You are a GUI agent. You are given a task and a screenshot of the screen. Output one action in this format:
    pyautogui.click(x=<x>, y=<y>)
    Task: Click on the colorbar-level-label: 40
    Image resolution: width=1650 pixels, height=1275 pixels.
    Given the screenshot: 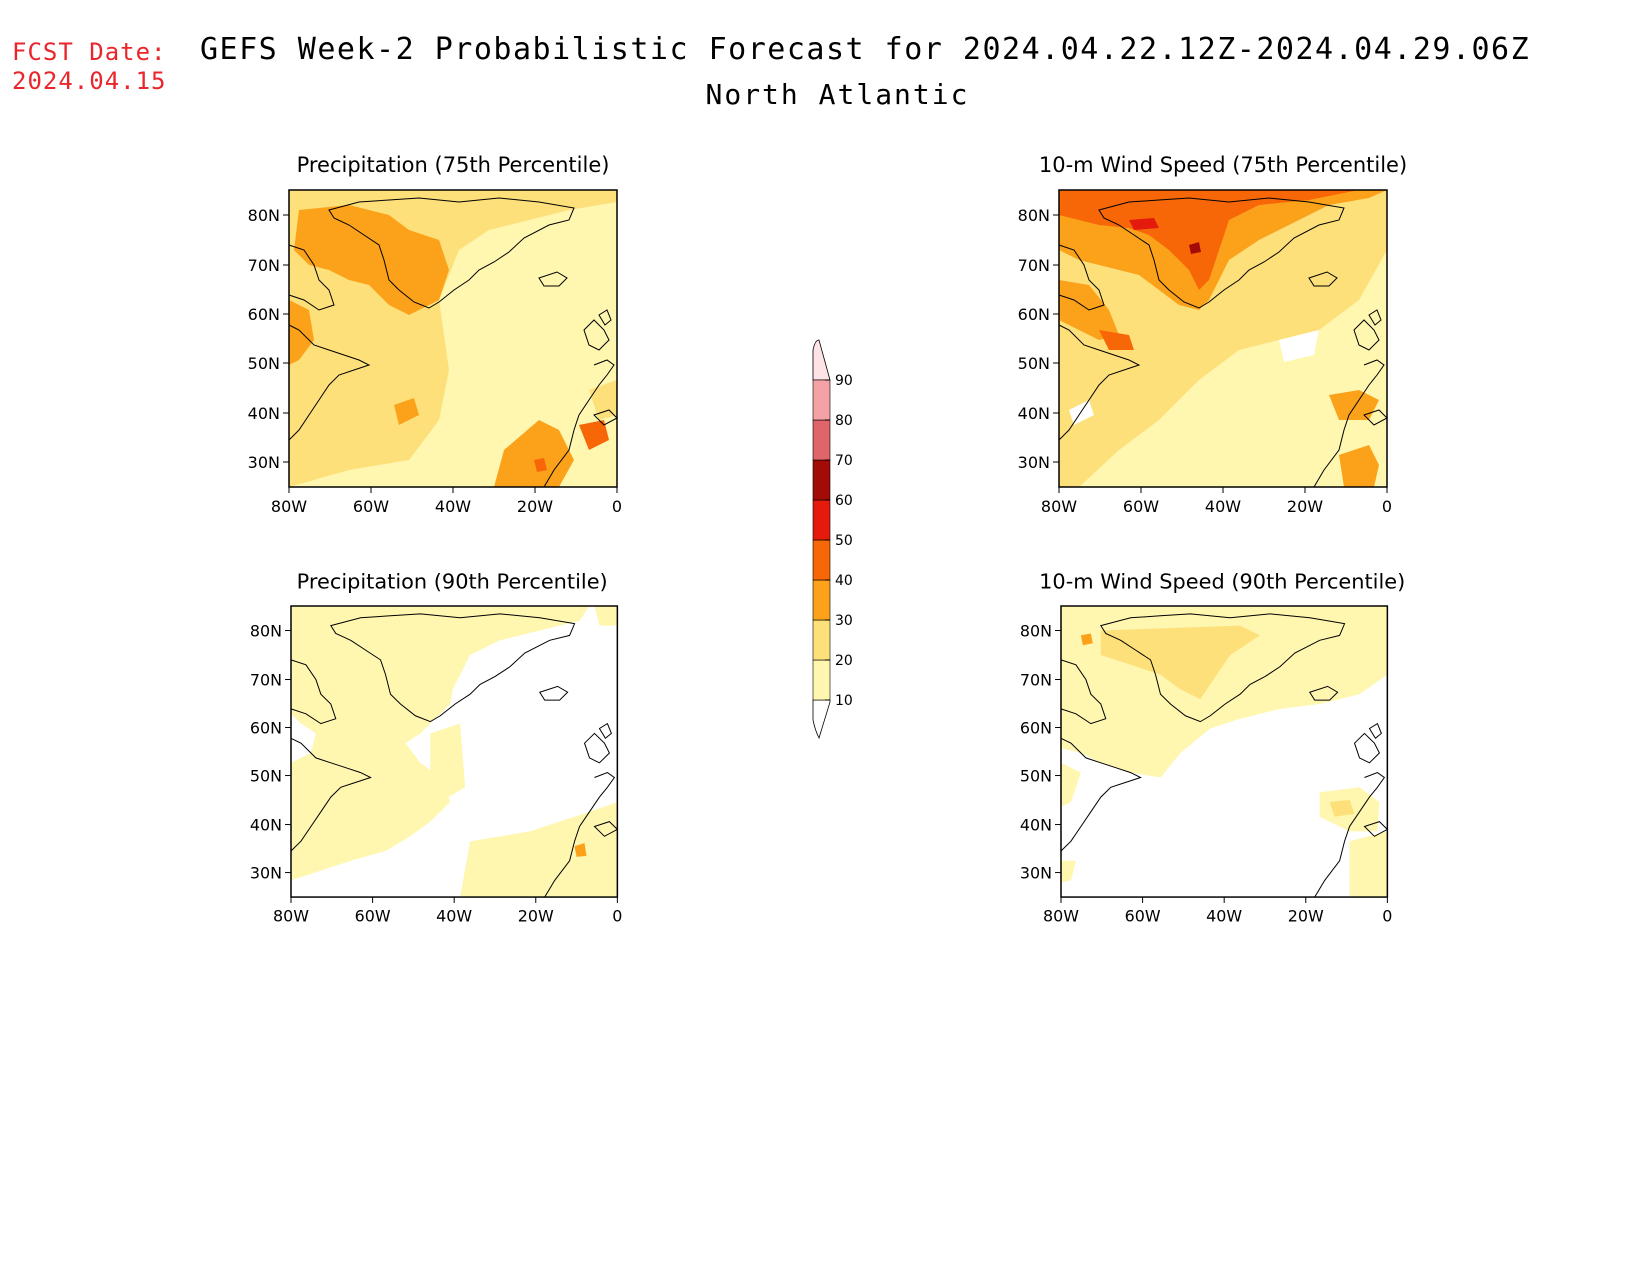 What is the action you would take?
    pyautogui.click(x=844, y=581)
    